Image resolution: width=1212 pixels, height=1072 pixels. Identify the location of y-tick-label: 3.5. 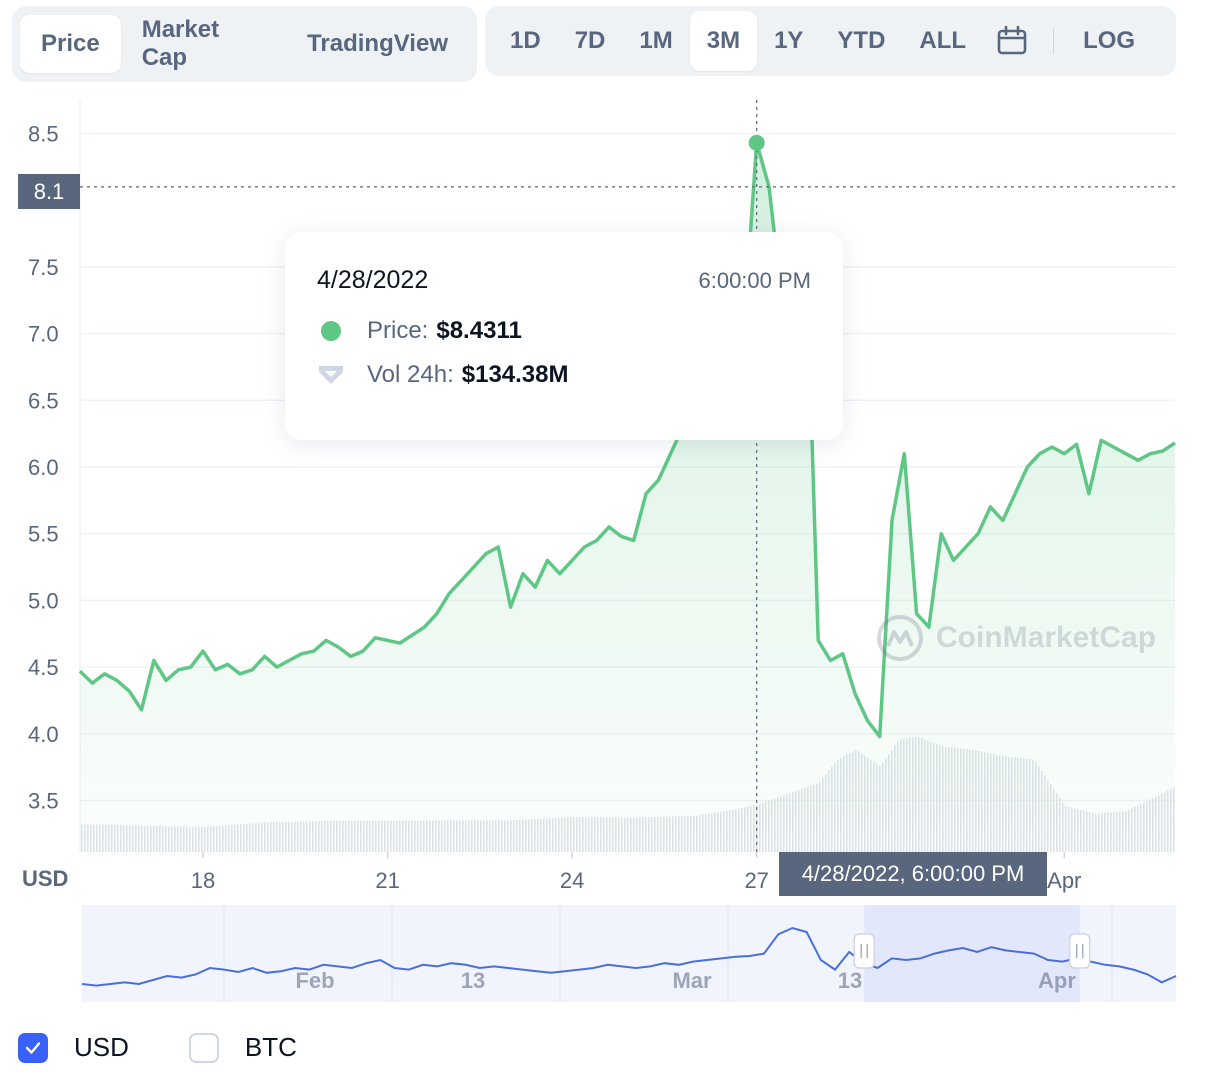
(43, 801).